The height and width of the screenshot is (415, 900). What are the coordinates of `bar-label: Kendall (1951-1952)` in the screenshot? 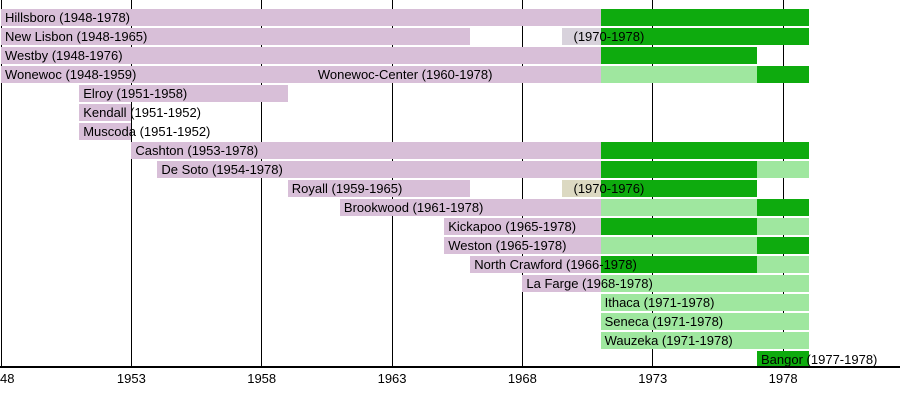 It's located at (142, 112).